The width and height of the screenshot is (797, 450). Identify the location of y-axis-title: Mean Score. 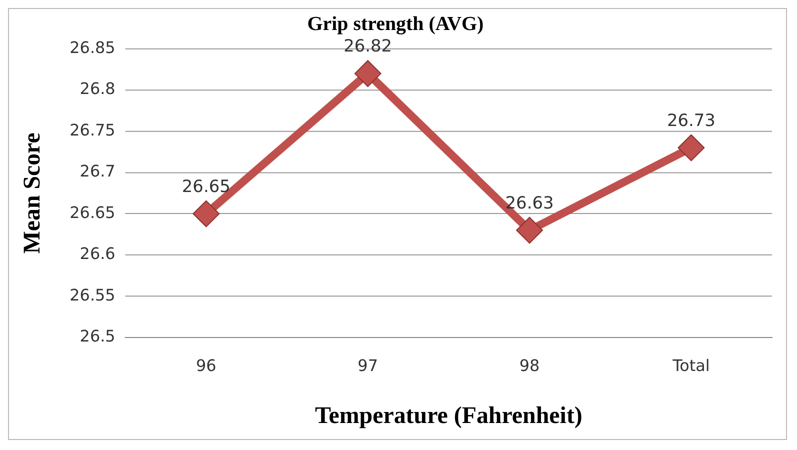
(33, 193).